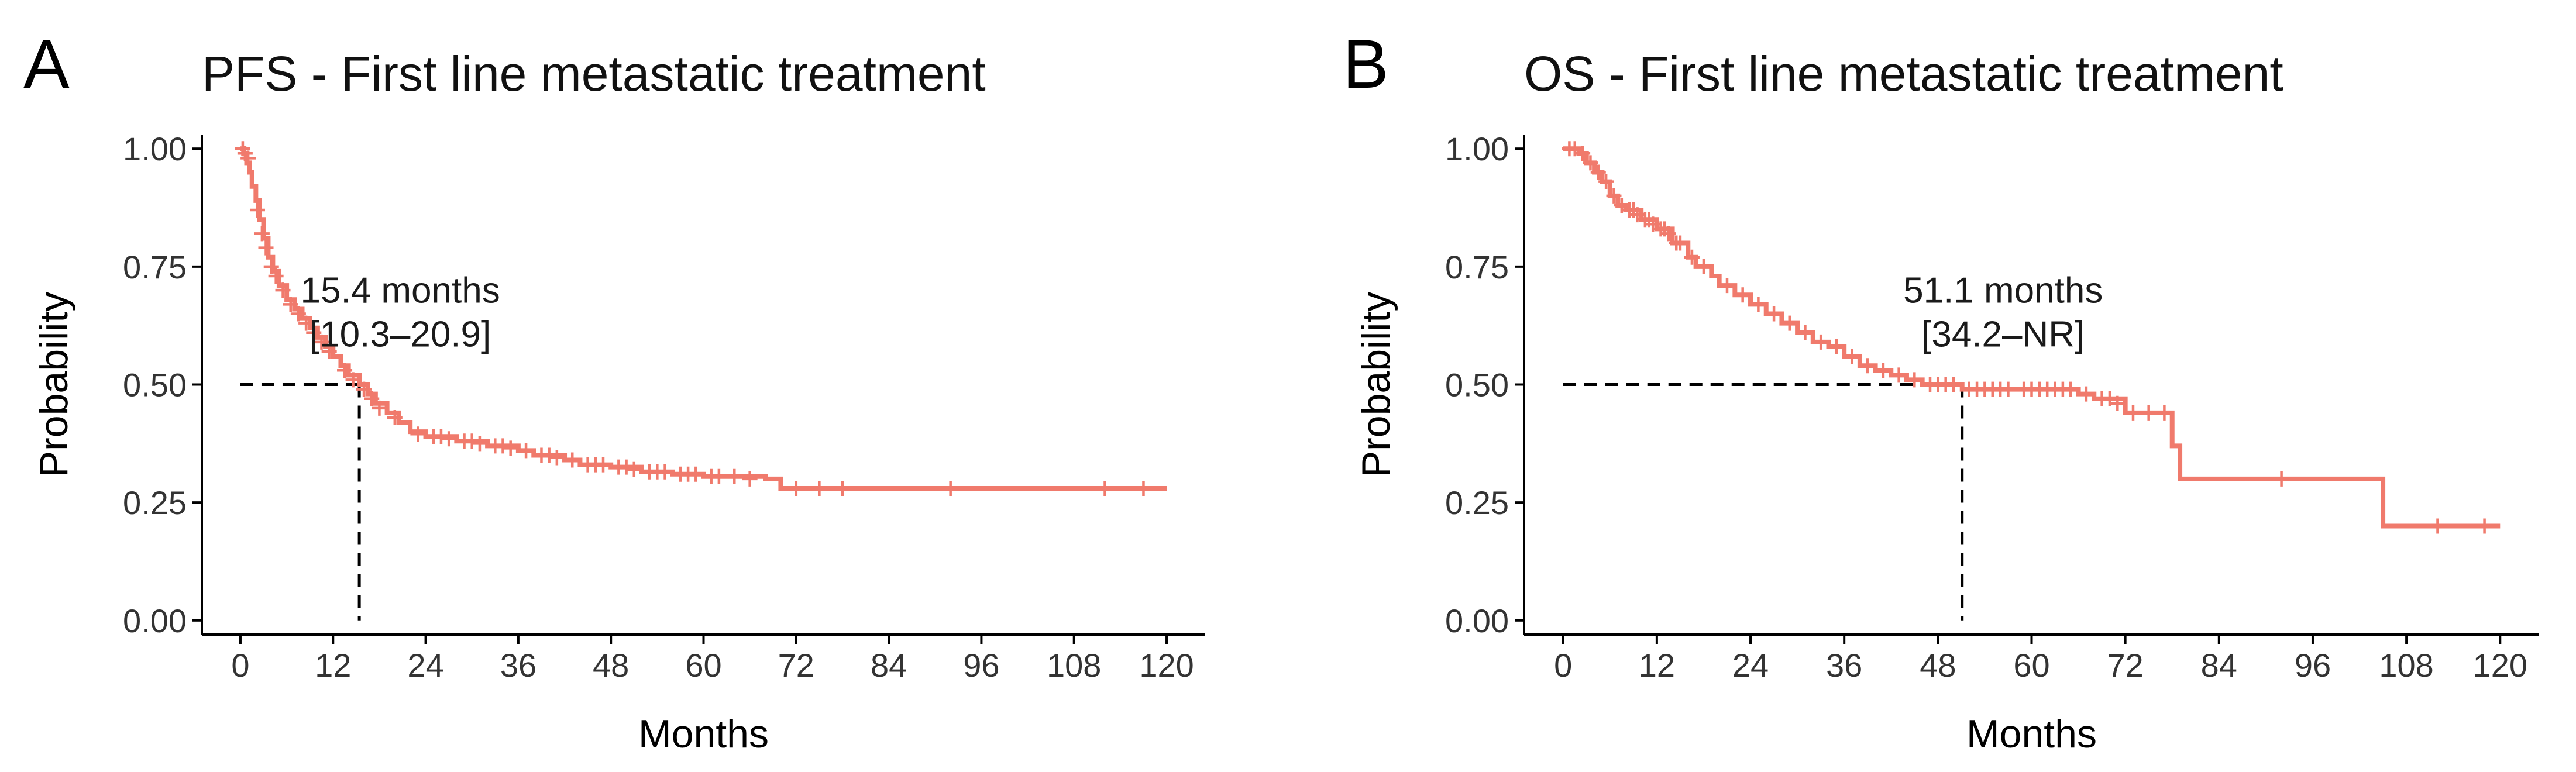 Image resolution: width=2576 pixels, height=772 pixels. Describe the element at coordinates (425, 665) in the screenshot. I see `x-tick-label-a: 24` at that location.